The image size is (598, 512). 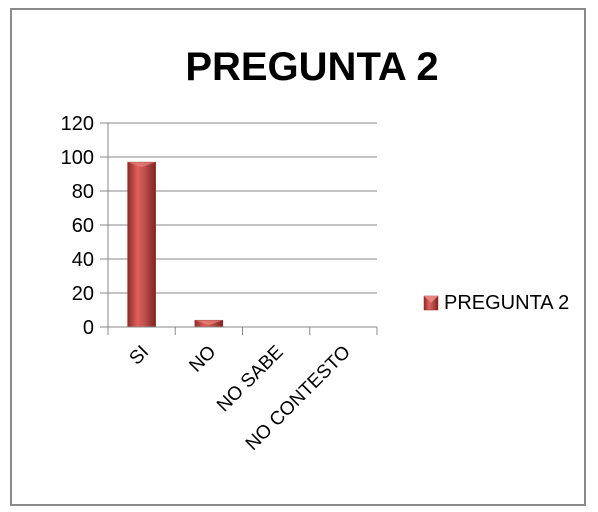 I want to click on y-tick-label: 0, so click(x=88, y=328).